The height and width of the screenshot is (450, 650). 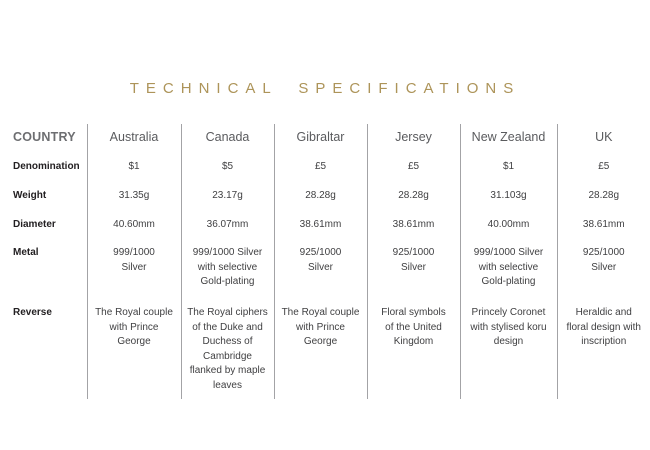 I want to click on page-title: TECHNICAL SPECIFICATIONS, so click(x=325, y=88).